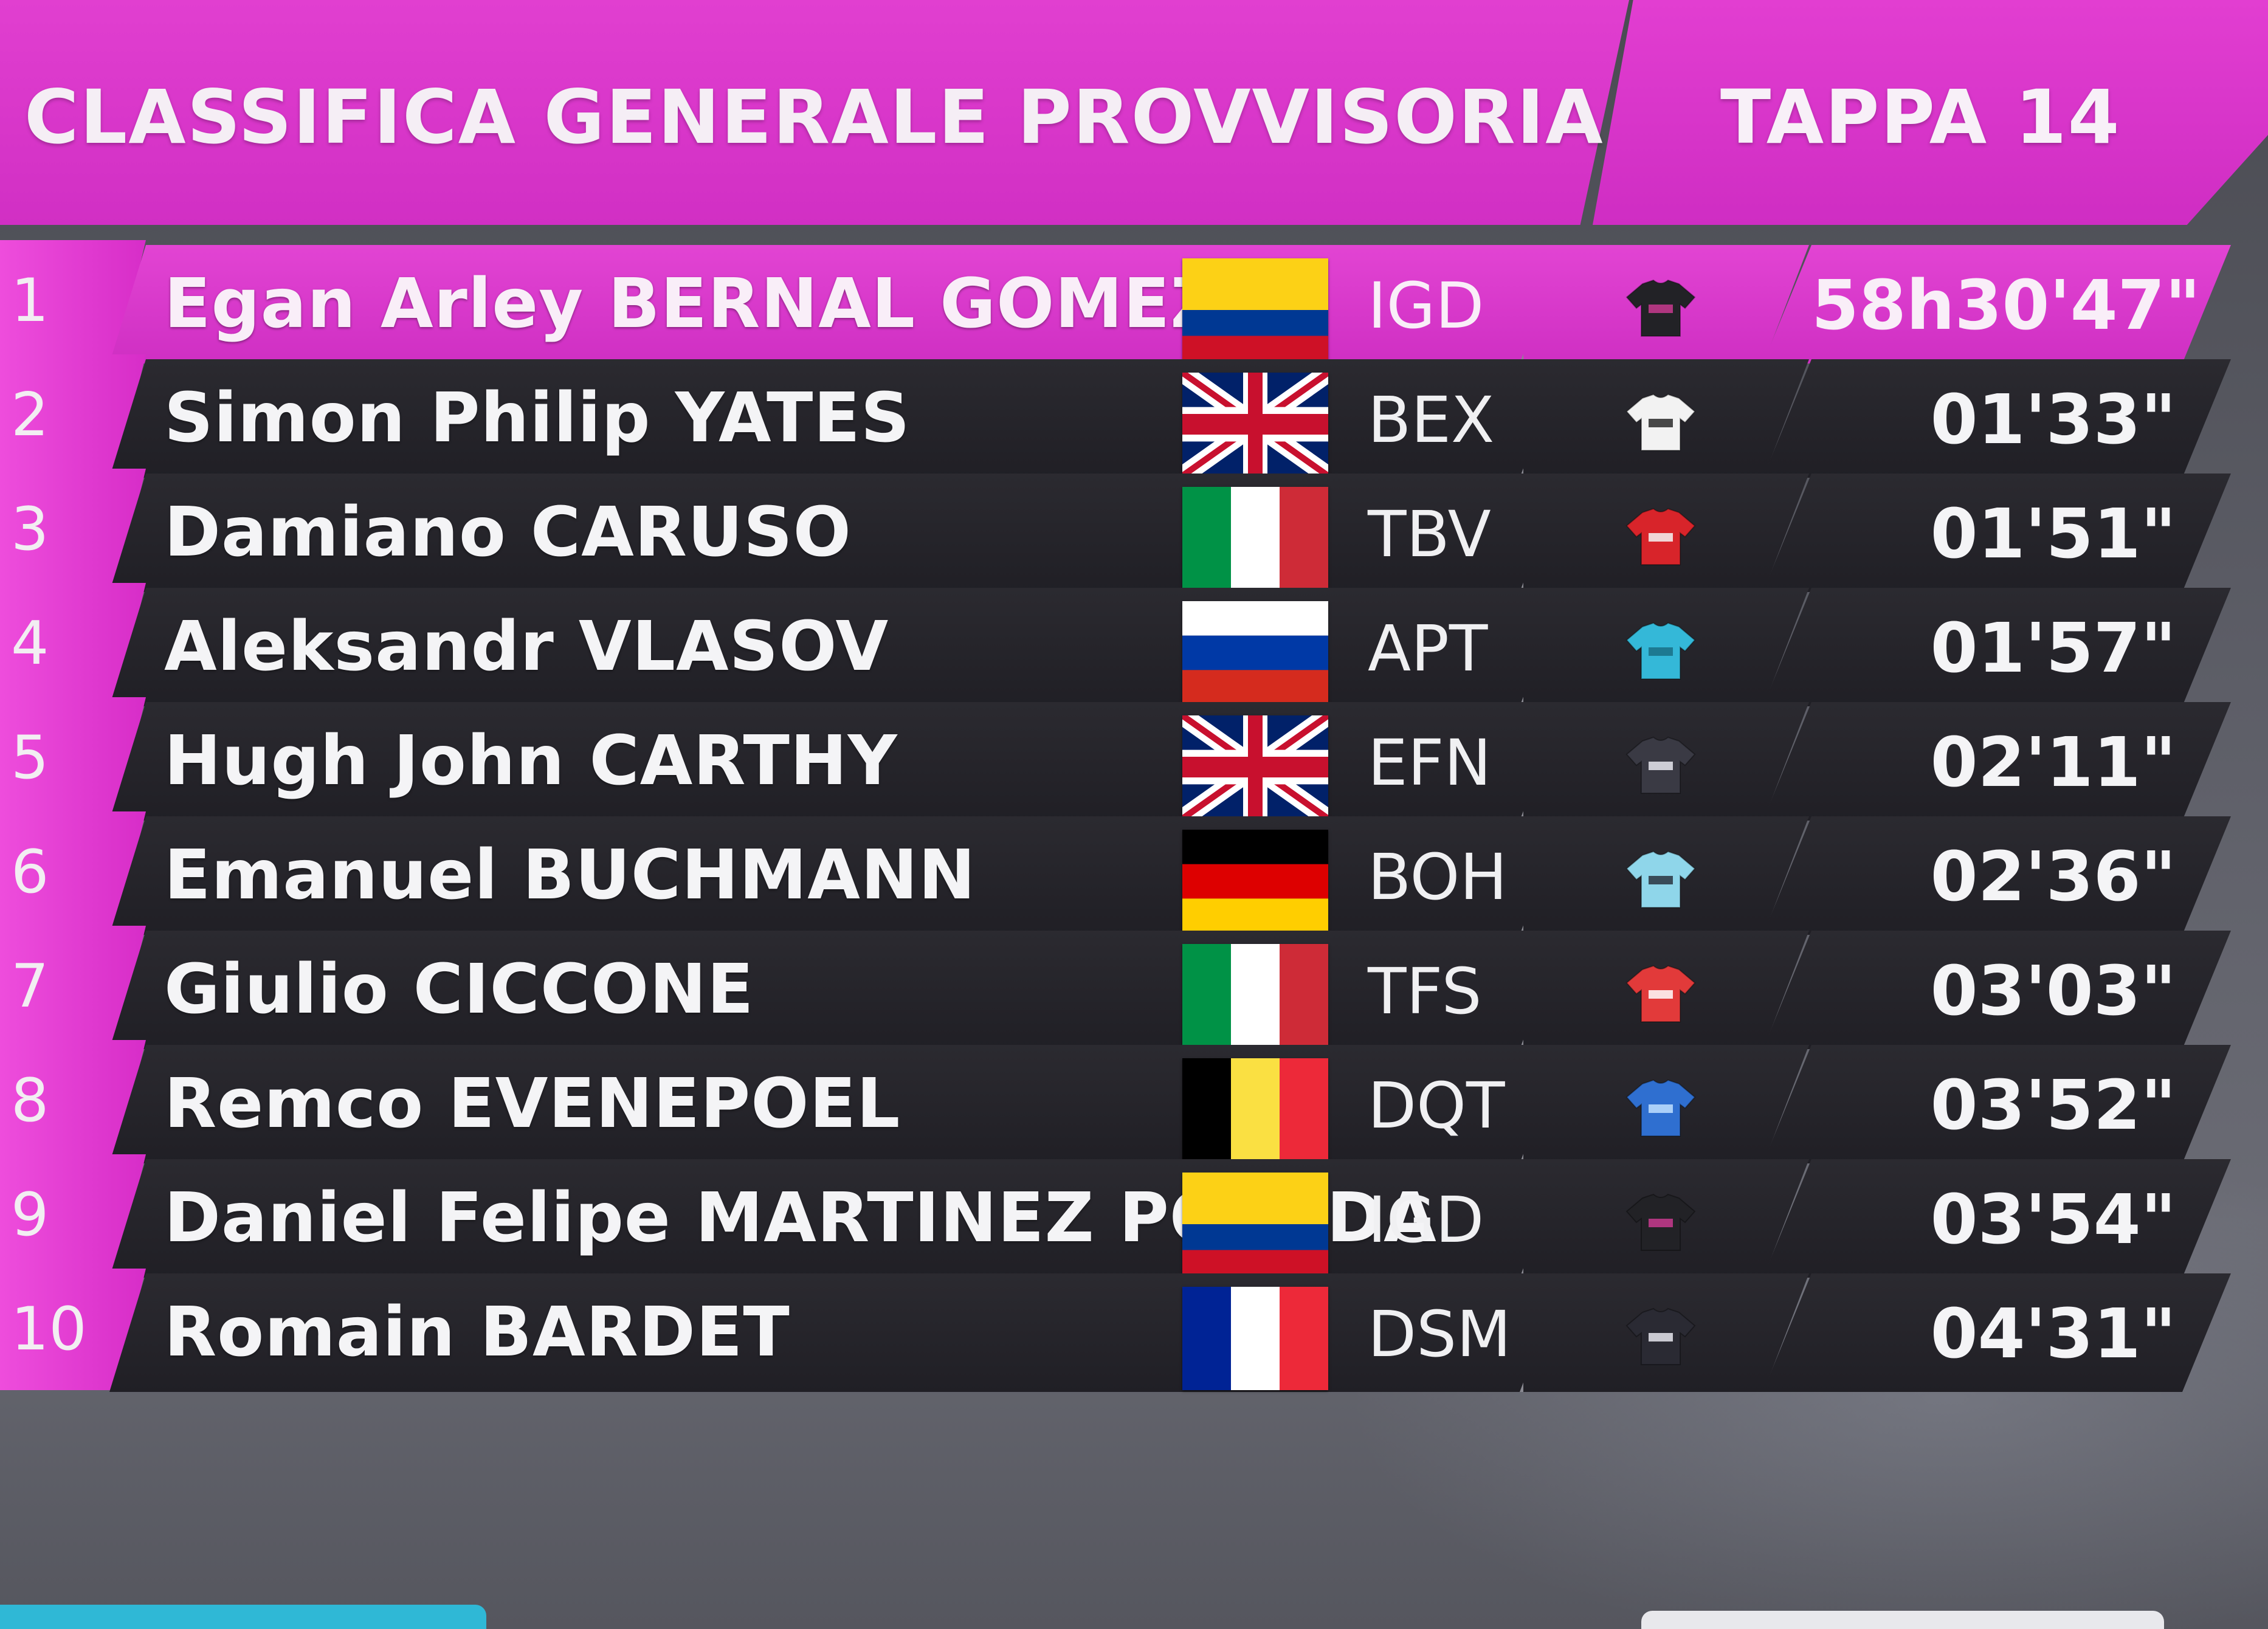  Describe the element at coordinates (1438, 877) in the screenshot. I see `team-code: BOH` at that location.